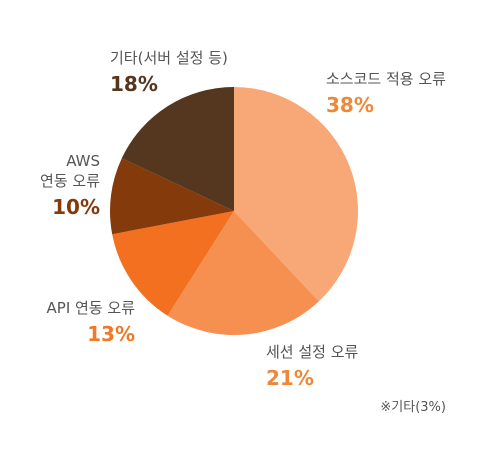  Describe the element at coordinates (413, 407) in the screenshot. I see `footnote: ※기타(3%)` at that location.